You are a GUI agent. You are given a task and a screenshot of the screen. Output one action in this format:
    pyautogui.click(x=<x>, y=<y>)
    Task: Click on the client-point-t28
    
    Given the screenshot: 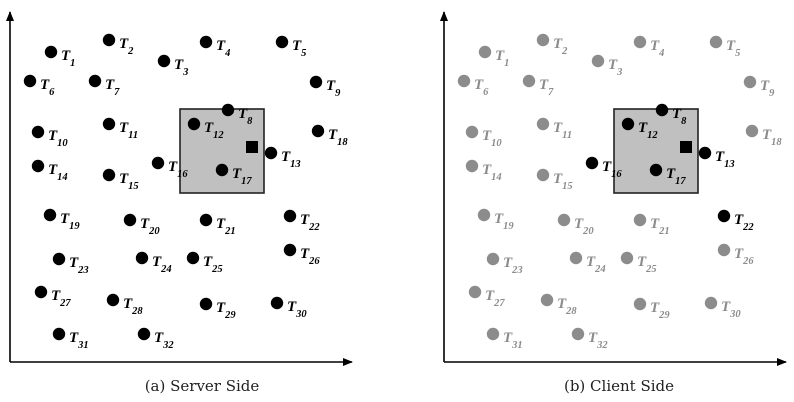 What is the action you would take?
    pyautogui.click(x=547, y=300)
    